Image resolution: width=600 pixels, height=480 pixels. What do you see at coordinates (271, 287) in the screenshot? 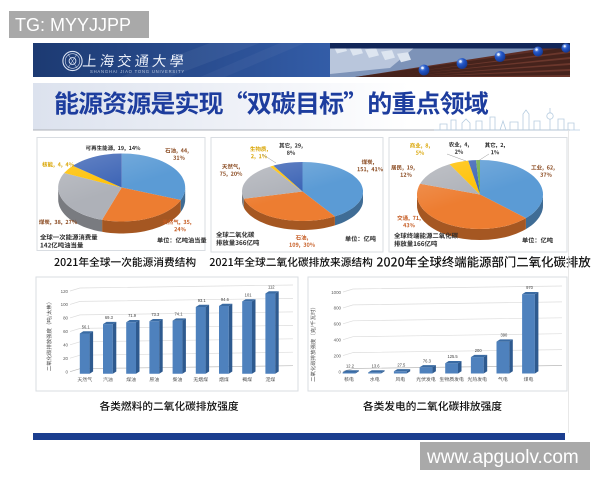
I see `svg-text: 112` at bounding box center [271, 287].